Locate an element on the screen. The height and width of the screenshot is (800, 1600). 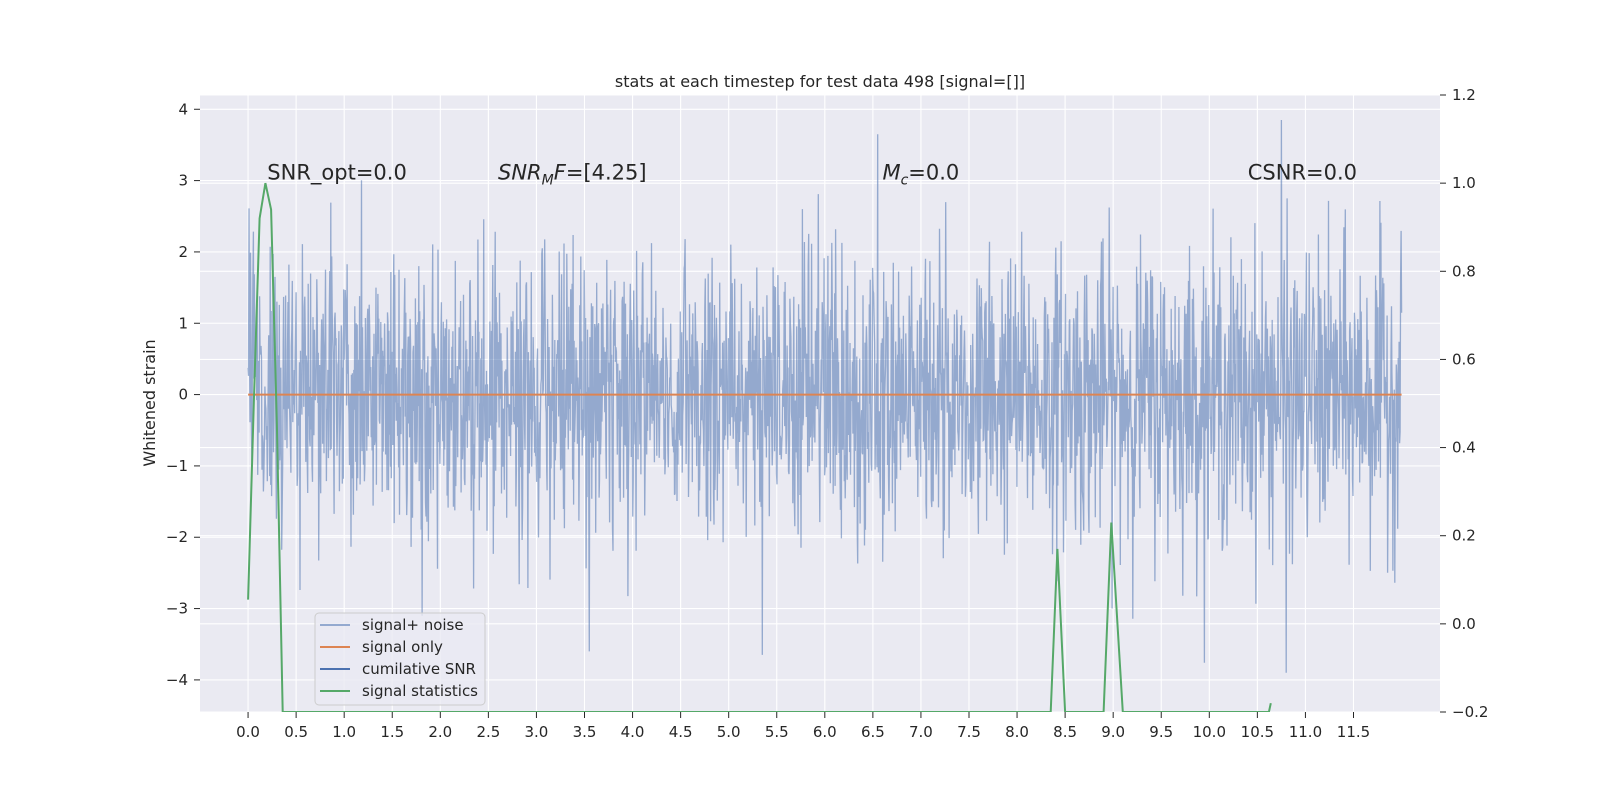
legend-label: signal only is located at coordinates (402, 647).